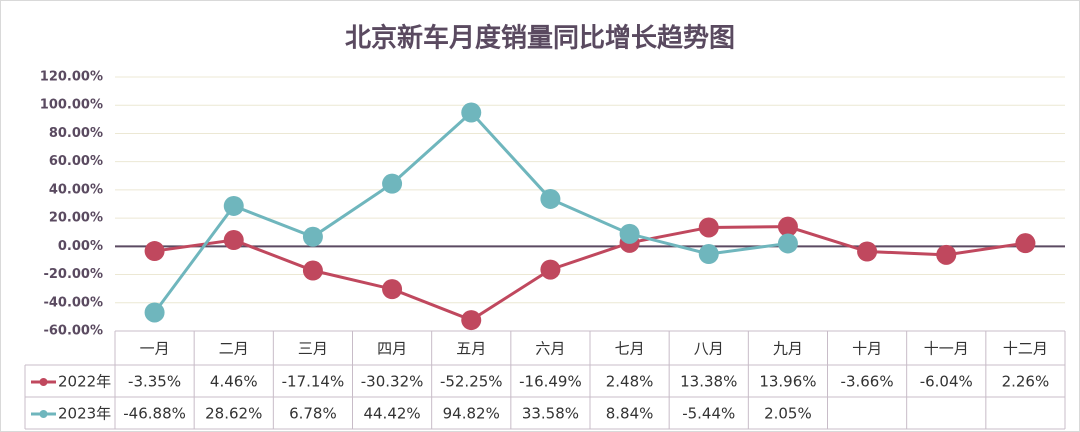 The image size is (1080, 432). I want to click on table-cell: 13.38%, so click(708, 382).